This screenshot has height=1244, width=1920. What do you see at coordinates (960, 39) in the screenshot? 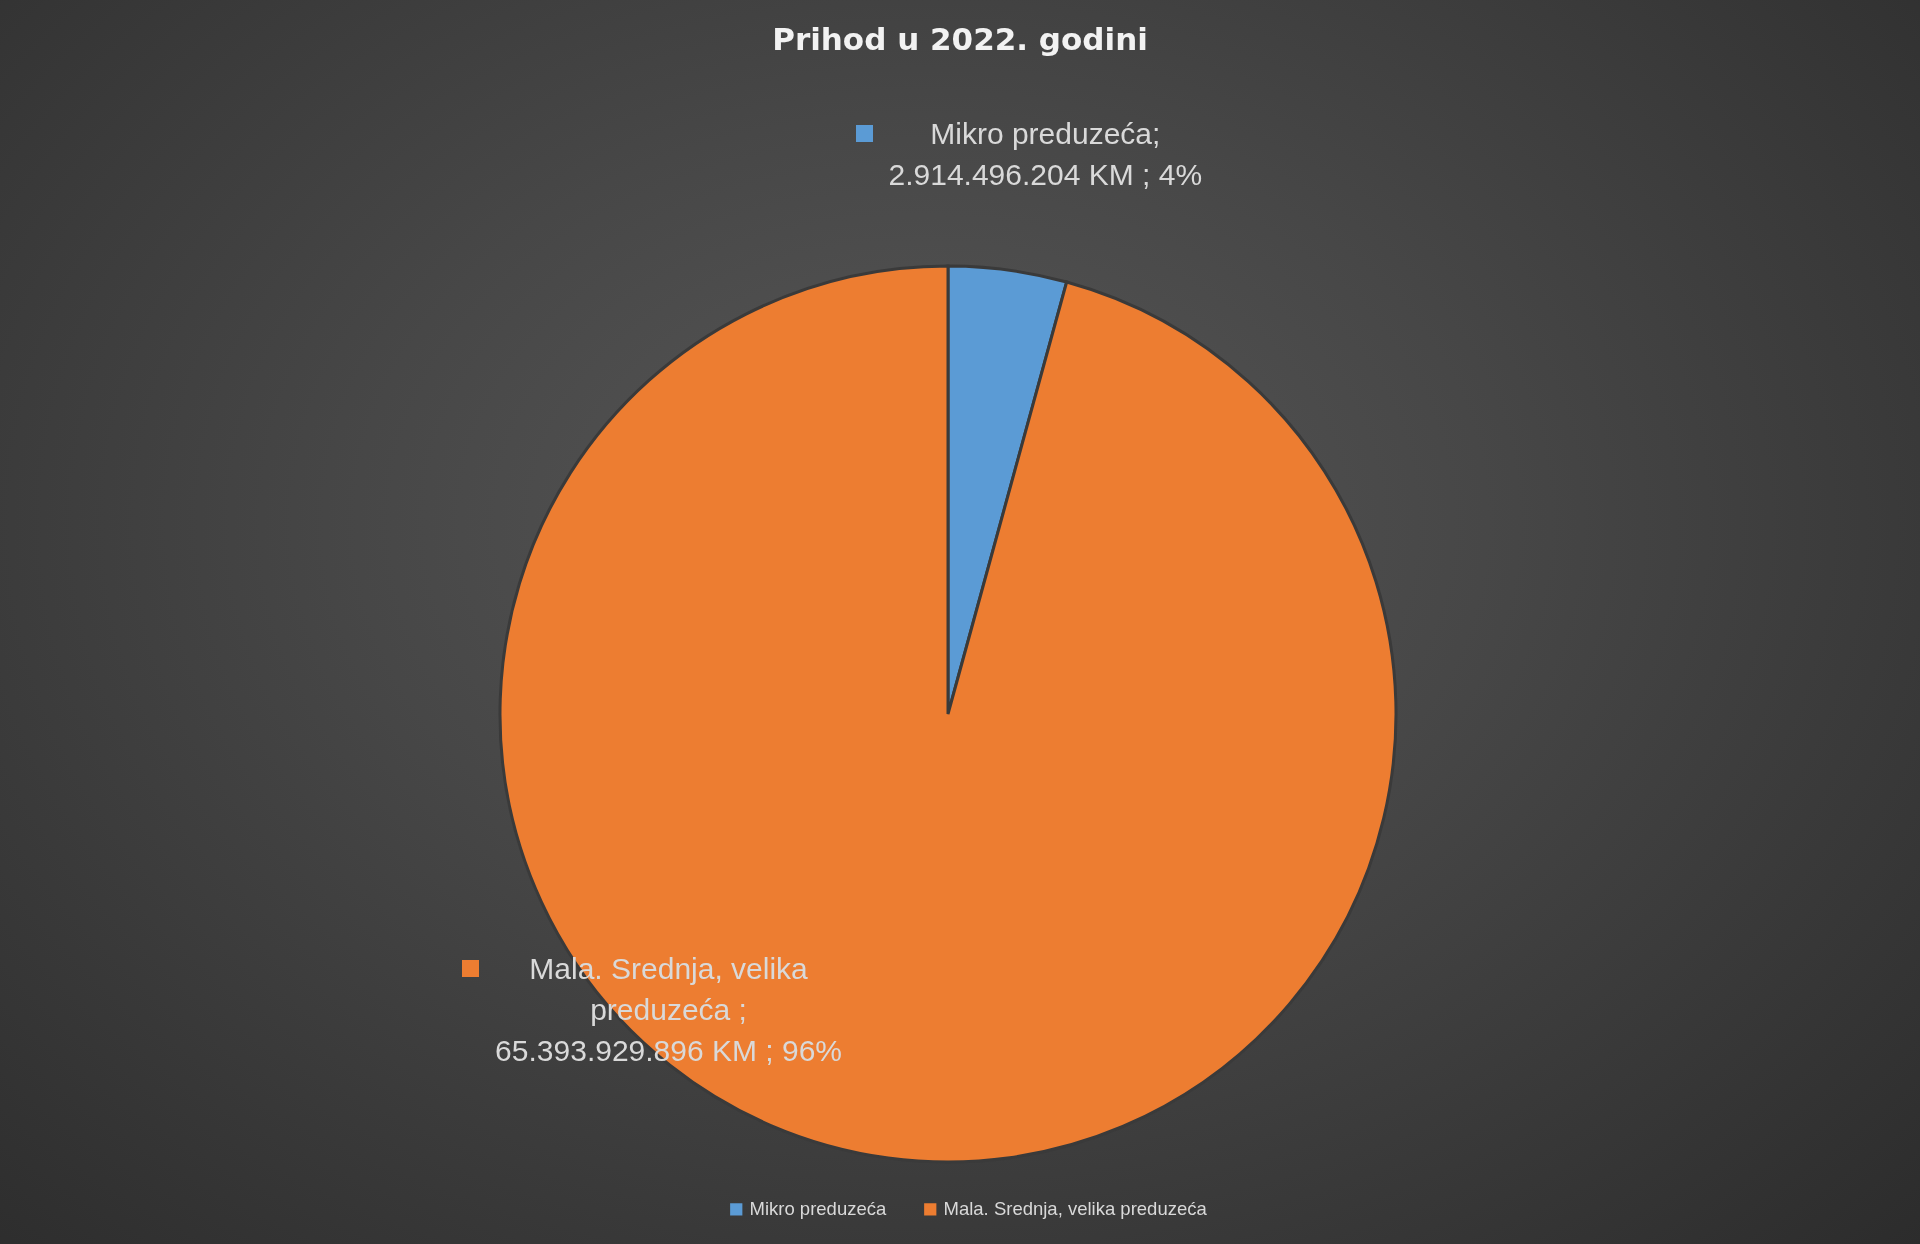
I see `chart-title: Prihod u 2022. godini` at bounding box center [960, 39].